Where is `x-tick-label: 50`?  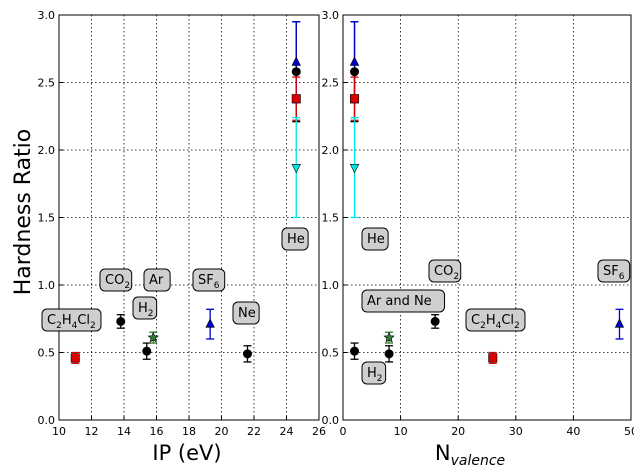
x-tick-label: 50 is located at coordinates (629, 431).